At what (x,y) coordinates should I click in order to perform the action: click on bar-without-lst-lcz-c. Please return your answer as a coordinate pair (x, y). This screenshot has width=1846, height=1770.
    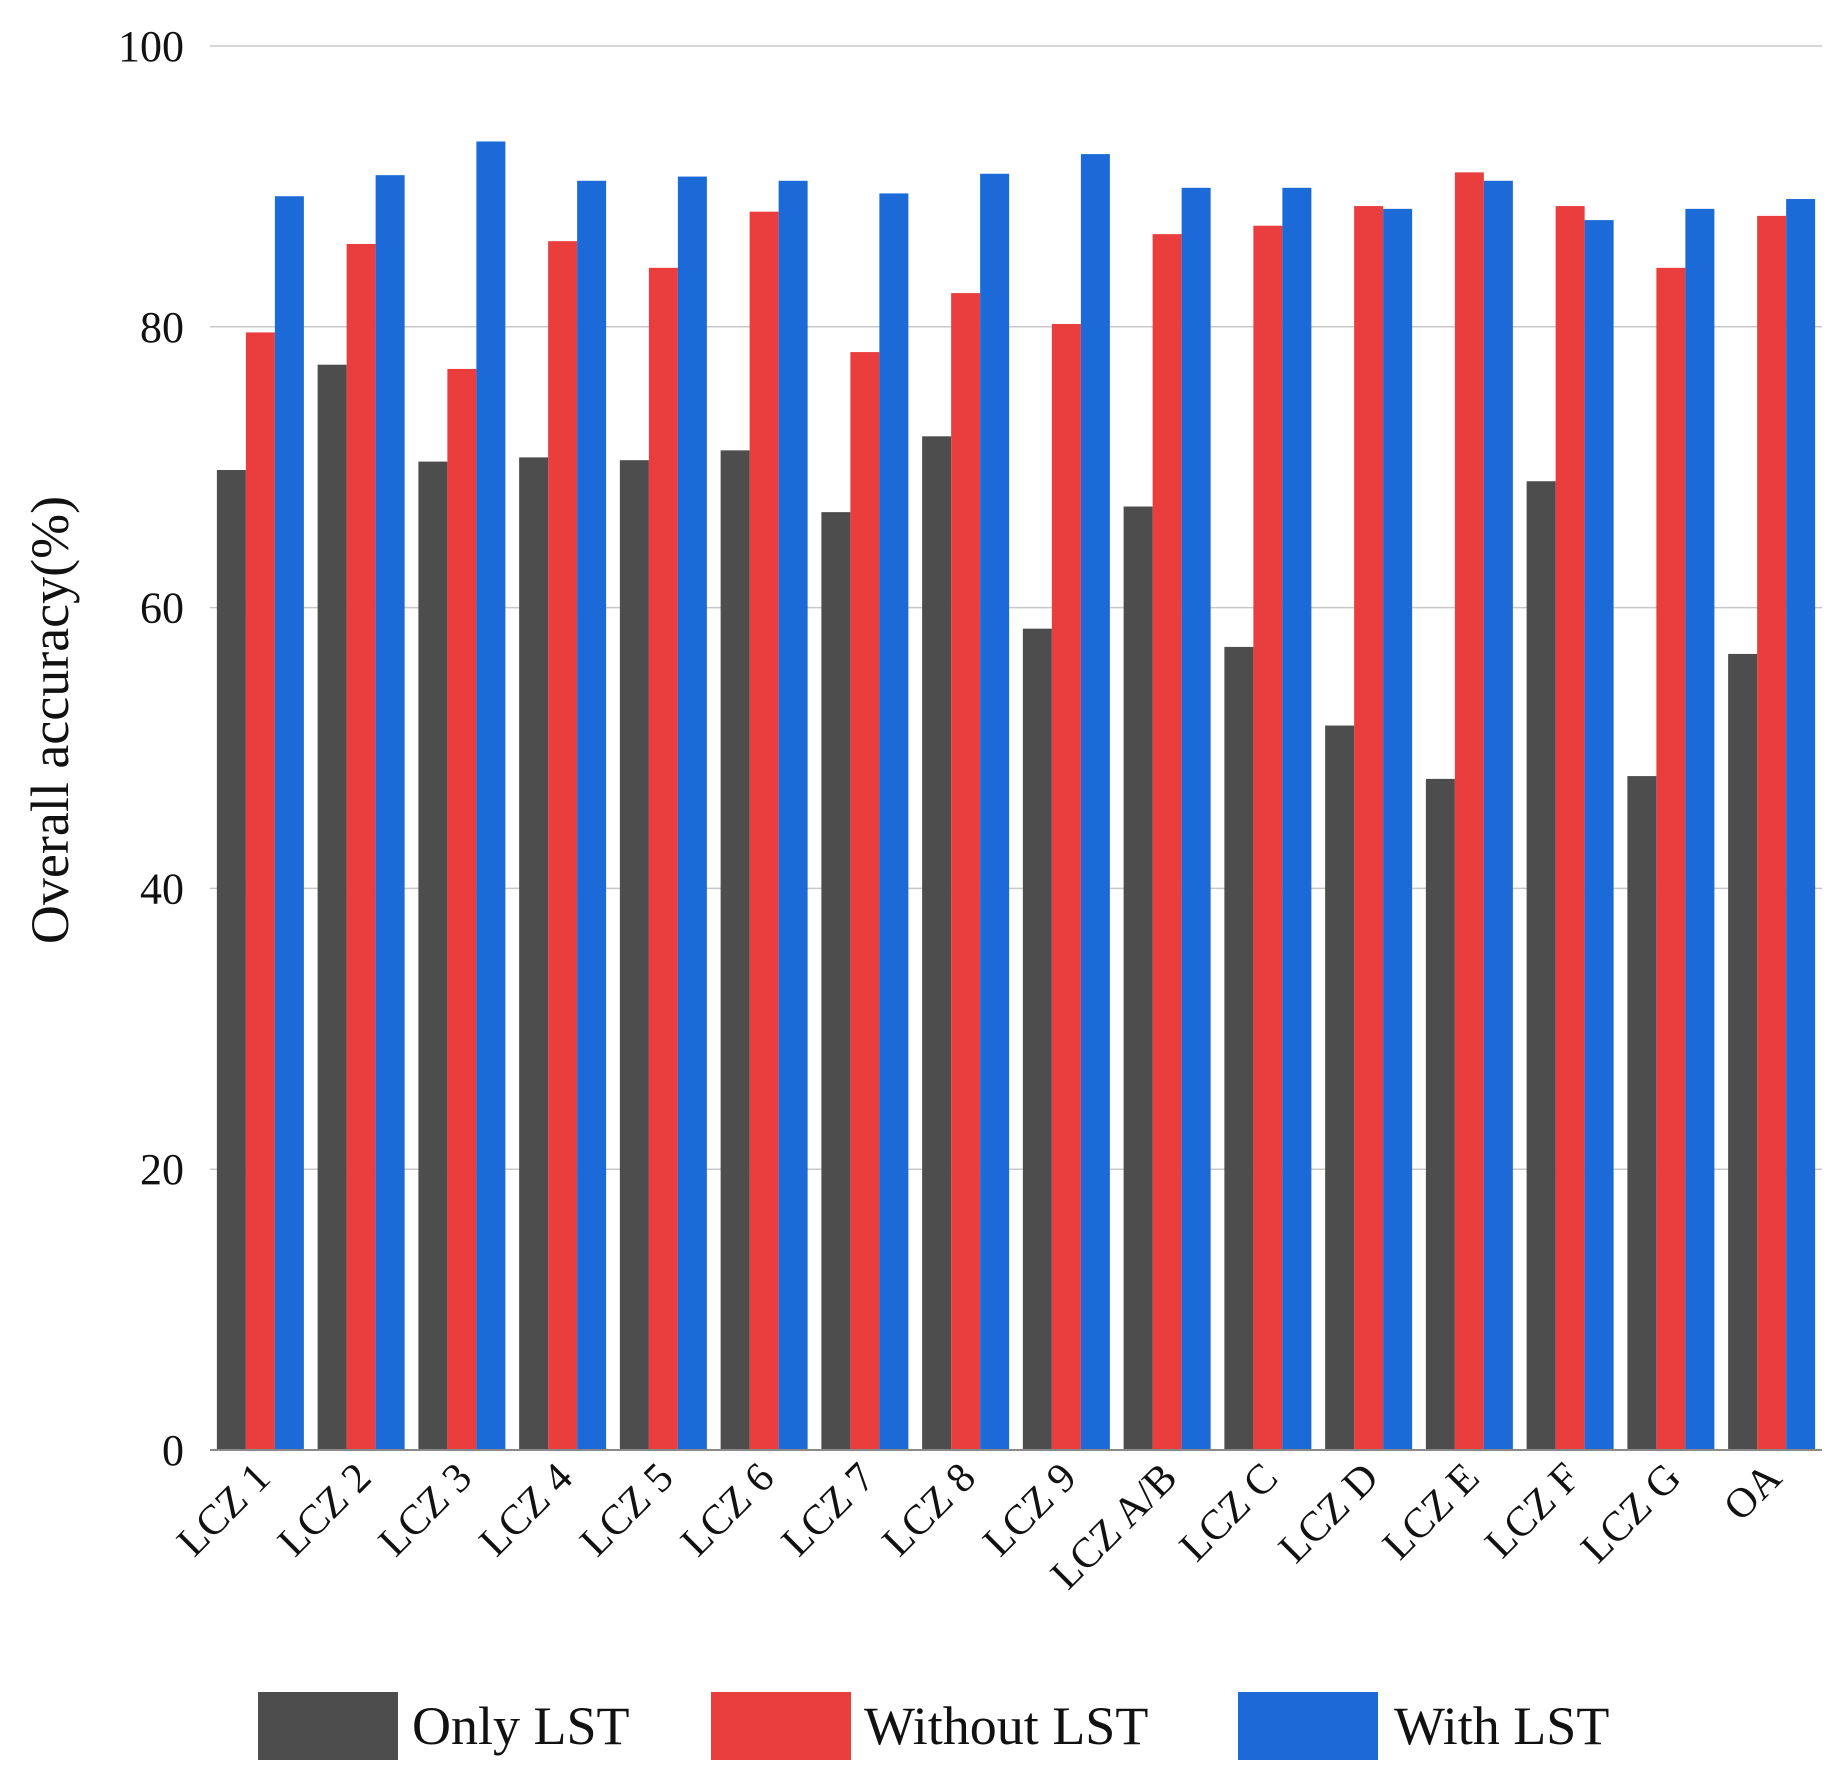
    Looking at the image, I should click on (1268, 837).